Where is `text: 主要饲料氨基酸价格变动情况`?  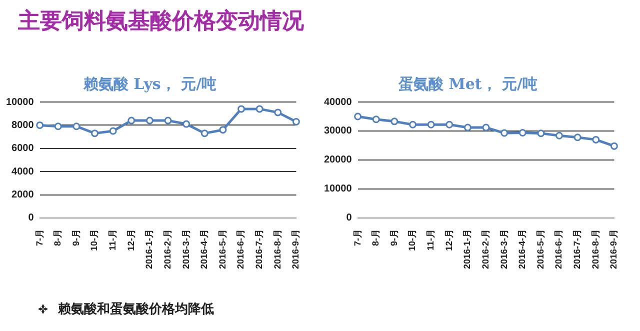 text: 主要饲料氨基酸价格变动情况 is located at coordinates (161, 22).